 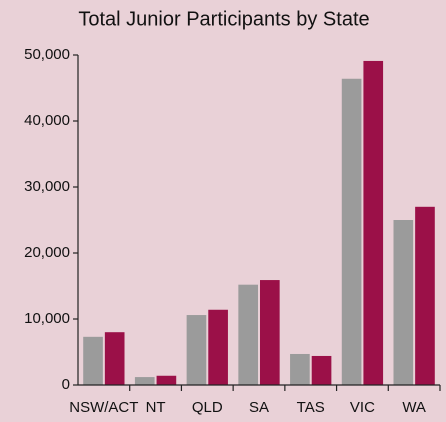 I want to click on x-tick-label: NSW/ACT, so click(x=103, y=407).